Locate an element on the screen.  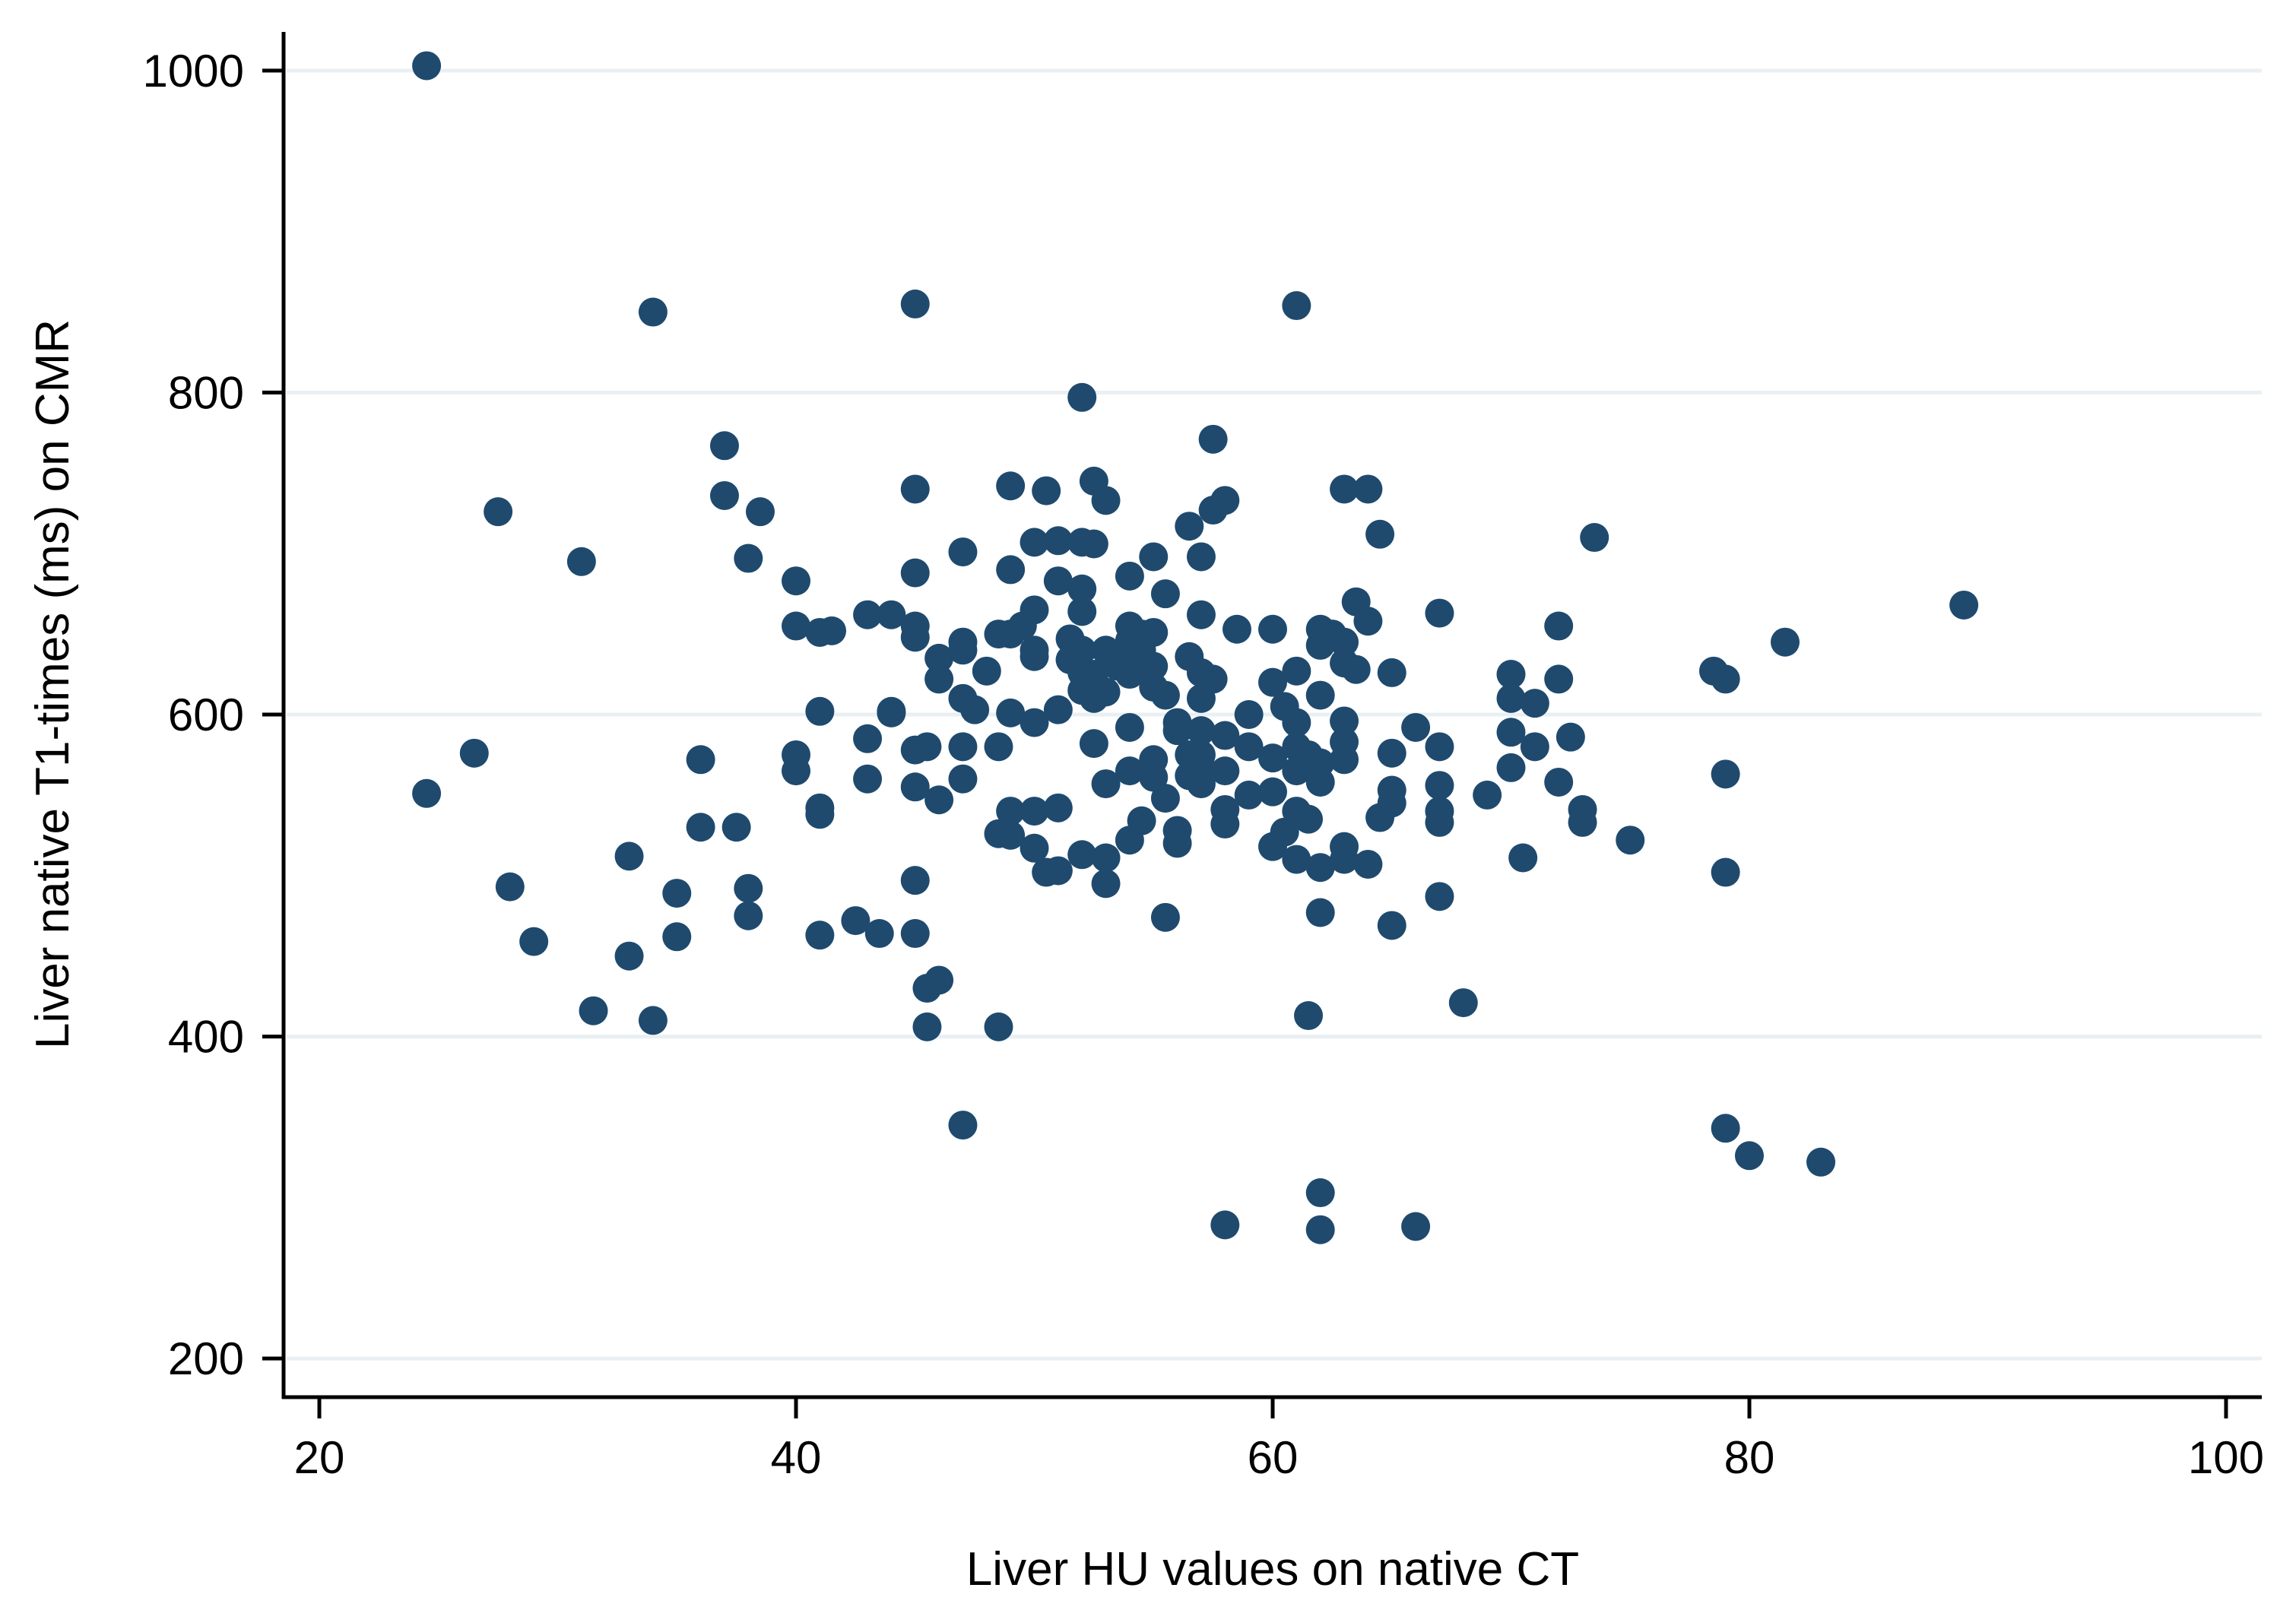
y-axis-title: Liver native T1-times (ms) on CMR is located at coordinates (53, 684).